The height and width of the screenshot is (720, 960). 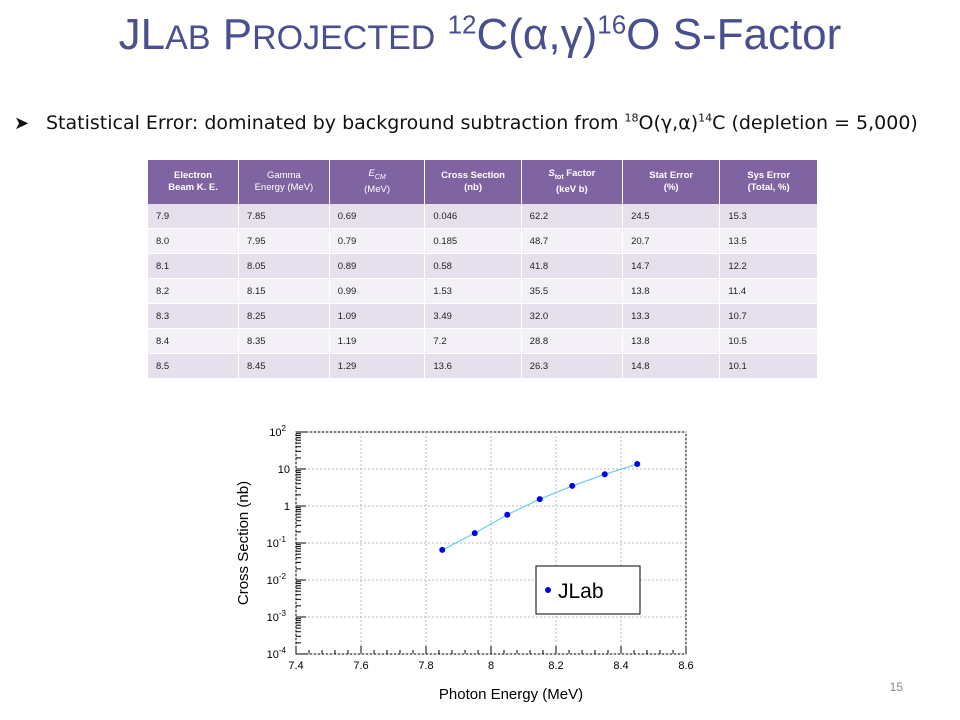 I want to click on table-cell: 0.69, so click(x=377, y=216).